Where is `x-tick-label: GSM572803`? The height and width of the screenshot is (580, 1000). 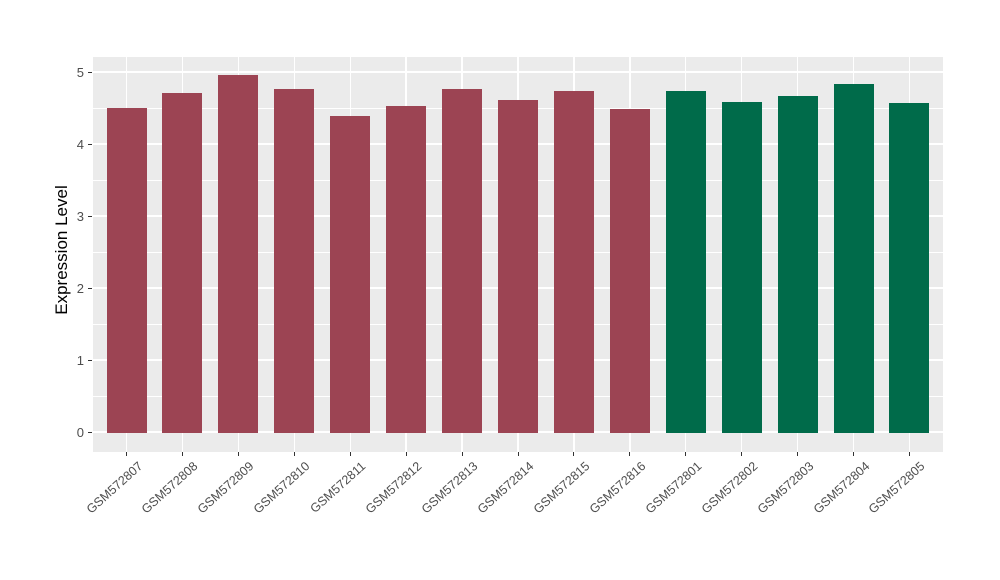 x-tick-label: GSM572803 is located at coordinates (785, 488).